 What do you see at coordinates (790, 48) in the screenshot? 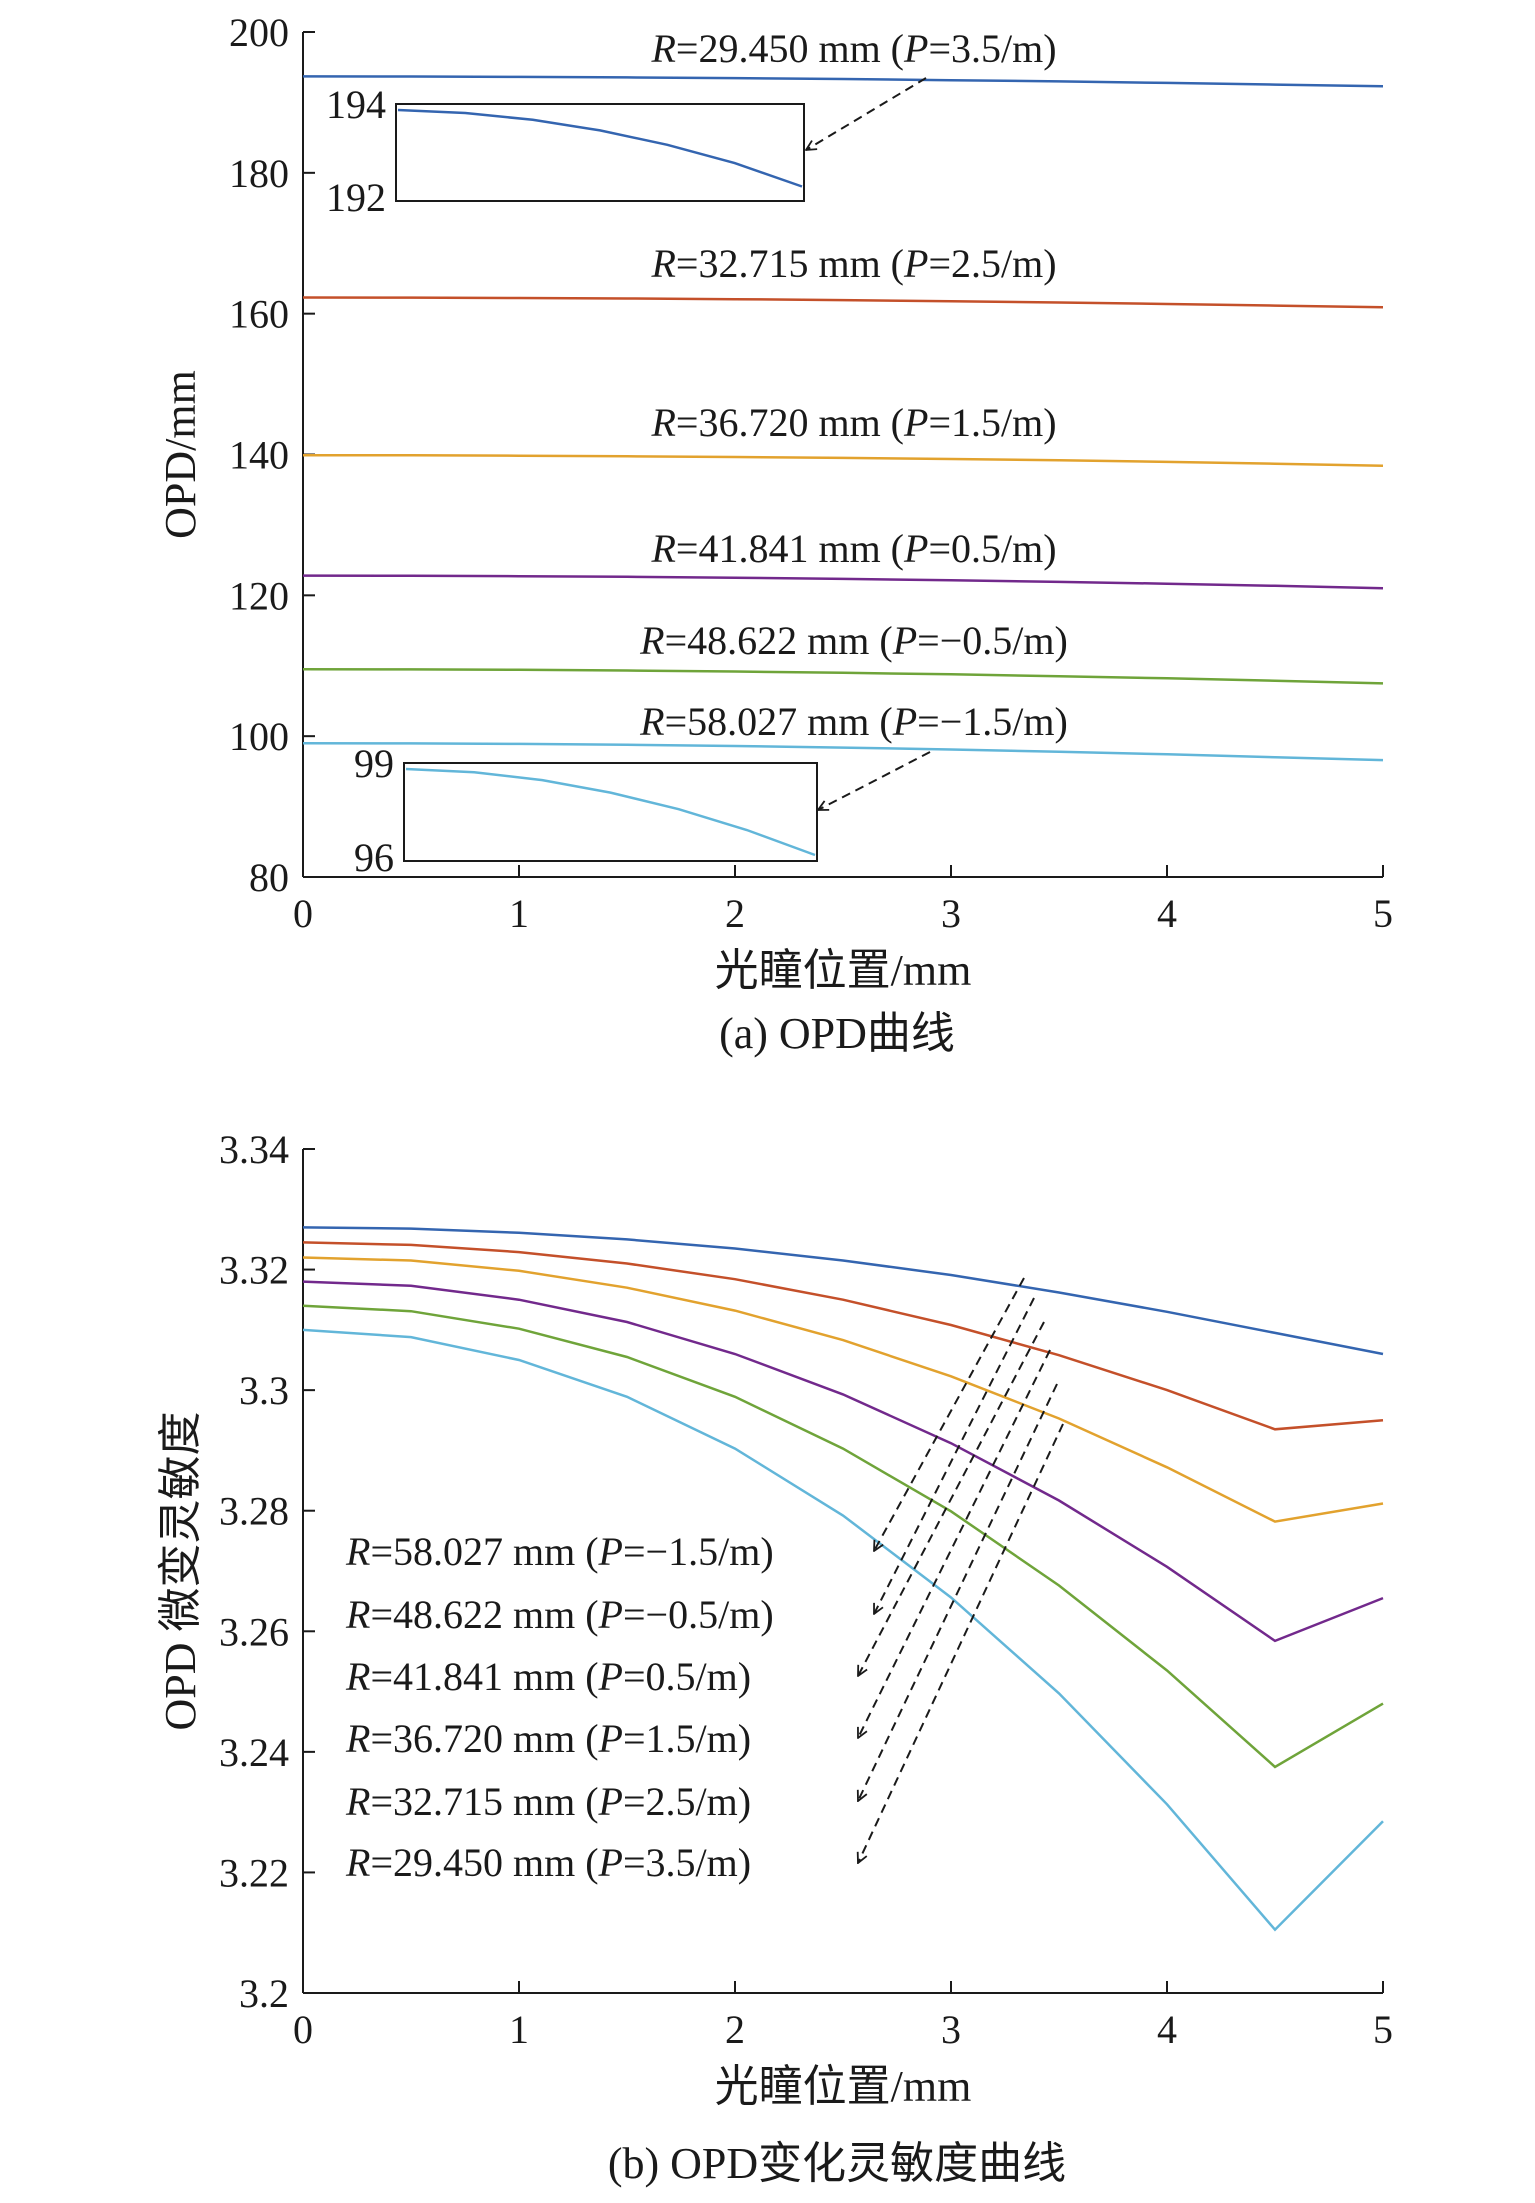
I see `series-label-part: =29.450 mm (` at bounding box center [790, 48].